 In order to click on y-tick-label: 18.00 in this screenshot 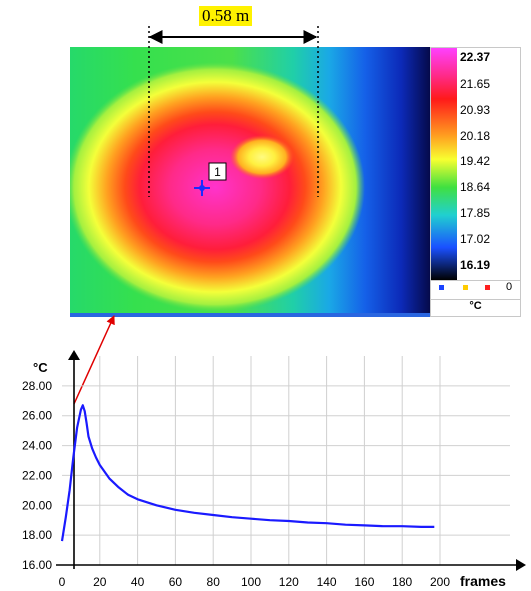, I will do `click(37, 535)`.